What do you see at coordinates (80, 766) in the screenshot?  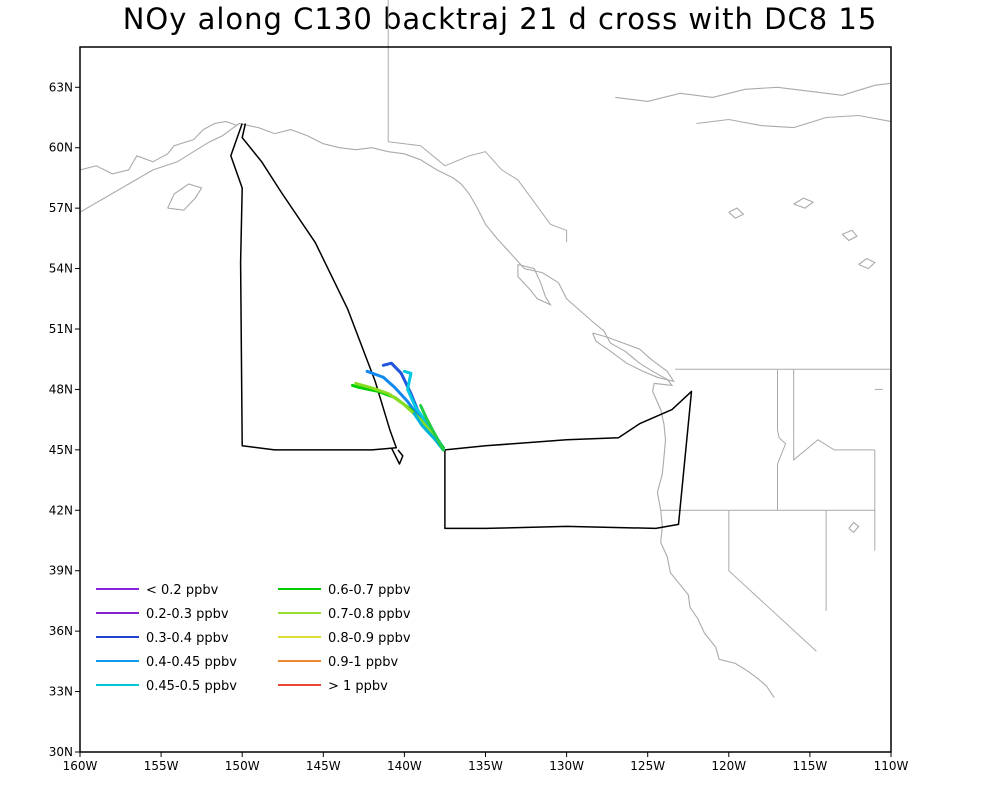 I see `lon-tick-label: 160W` at bounding box center [80, 766].